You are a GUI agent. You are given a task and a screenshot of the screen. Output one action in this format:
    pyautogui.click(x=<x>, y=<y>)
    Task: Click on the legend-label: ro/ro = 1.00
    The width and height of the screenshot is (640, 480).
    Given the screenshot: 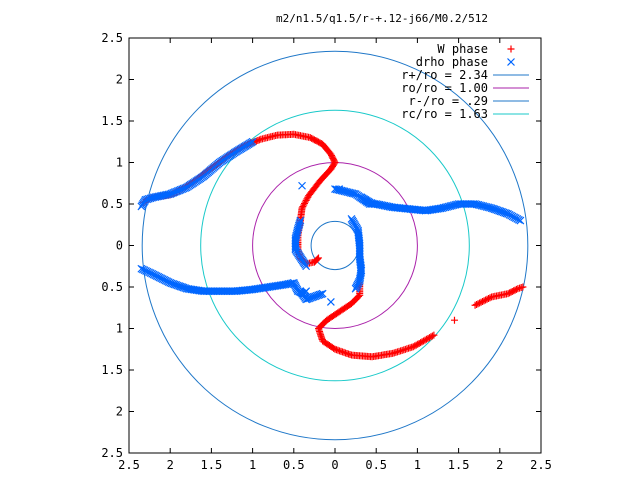 What is the action you would take?
    pyautogui.click(x=444, y=88)
    